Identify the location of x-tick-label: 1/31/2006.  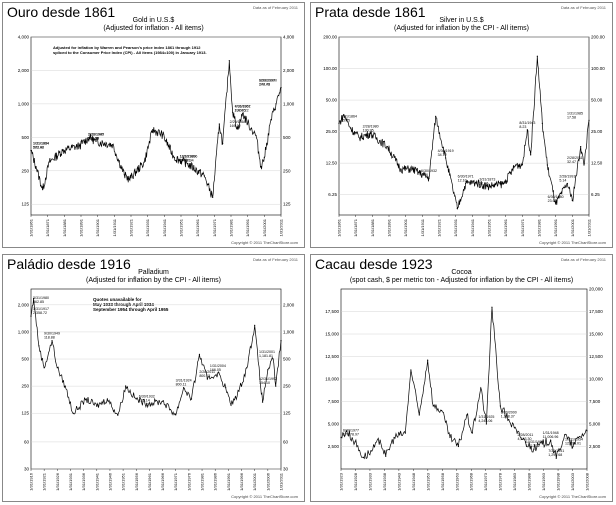
(267, 481).